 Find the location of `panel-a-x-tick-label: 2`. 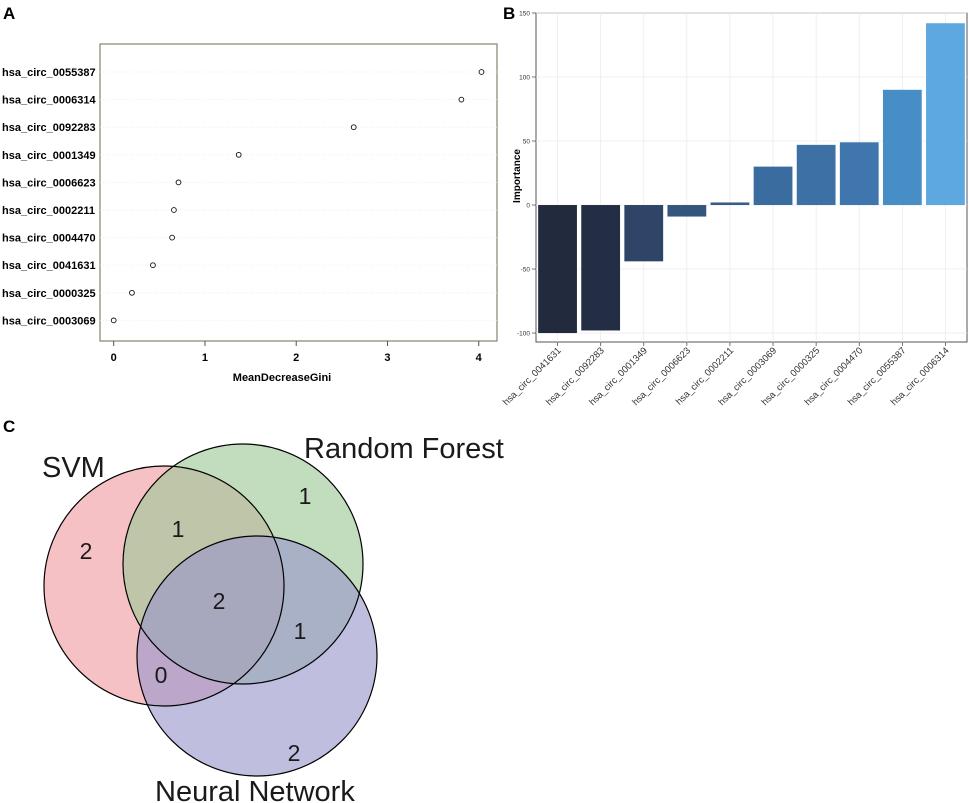

panel-a-x-tick-label: 2 is located at coordinates (296, 358).